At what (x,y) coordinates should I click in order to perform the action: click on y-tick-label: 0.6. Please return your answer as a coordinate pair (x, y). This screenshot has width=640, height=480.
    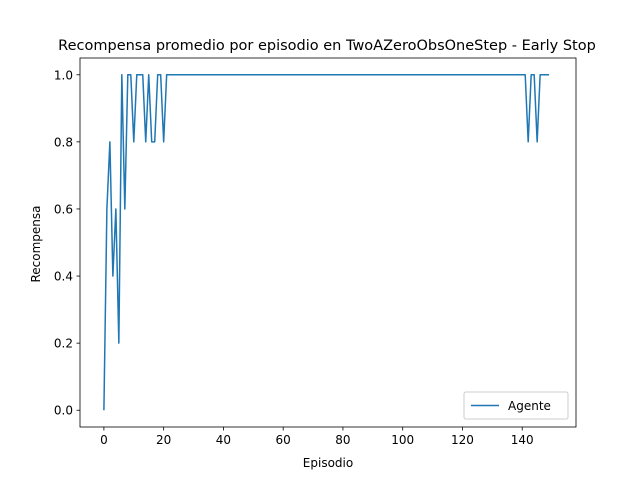
    Looking at the image, I should click on (63, 209).